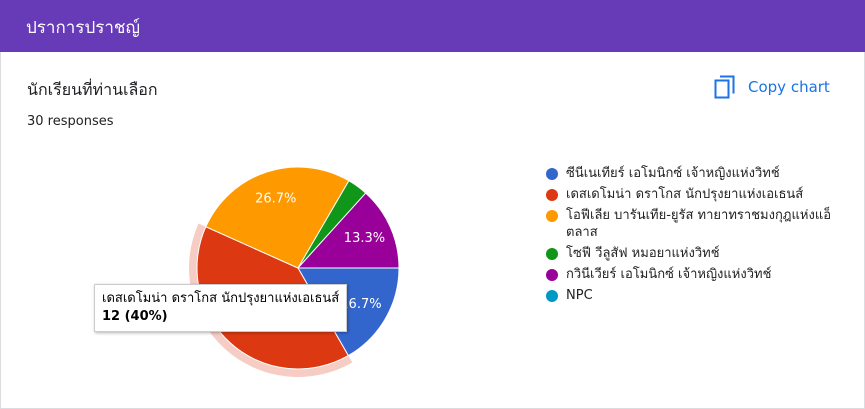 The image size is (865, 409). What do you see at coordinates (70, 121) in the screenshot?
I see `response-count: 30 responses` at bounding box center [70, 121].